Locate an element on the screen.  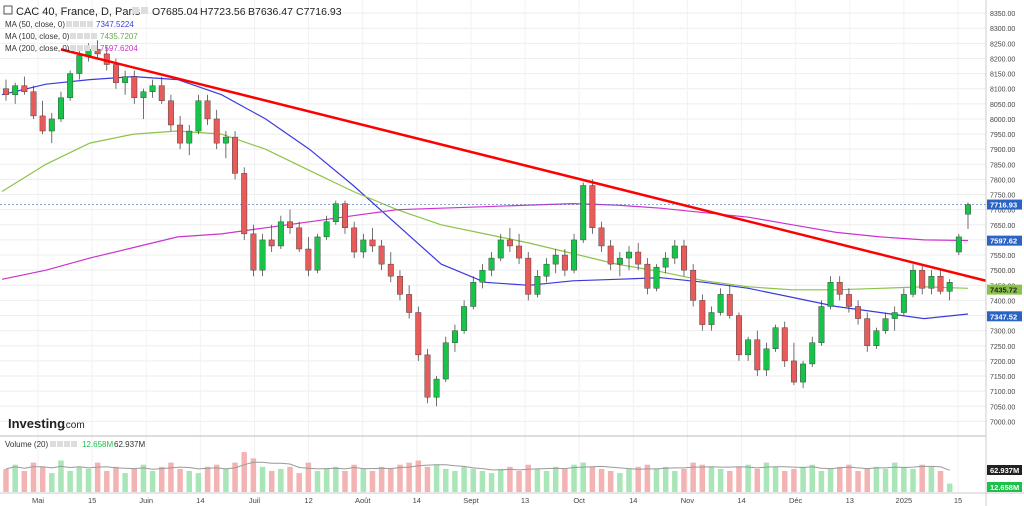
volume-ma-line is located at coordinates (477, 466).